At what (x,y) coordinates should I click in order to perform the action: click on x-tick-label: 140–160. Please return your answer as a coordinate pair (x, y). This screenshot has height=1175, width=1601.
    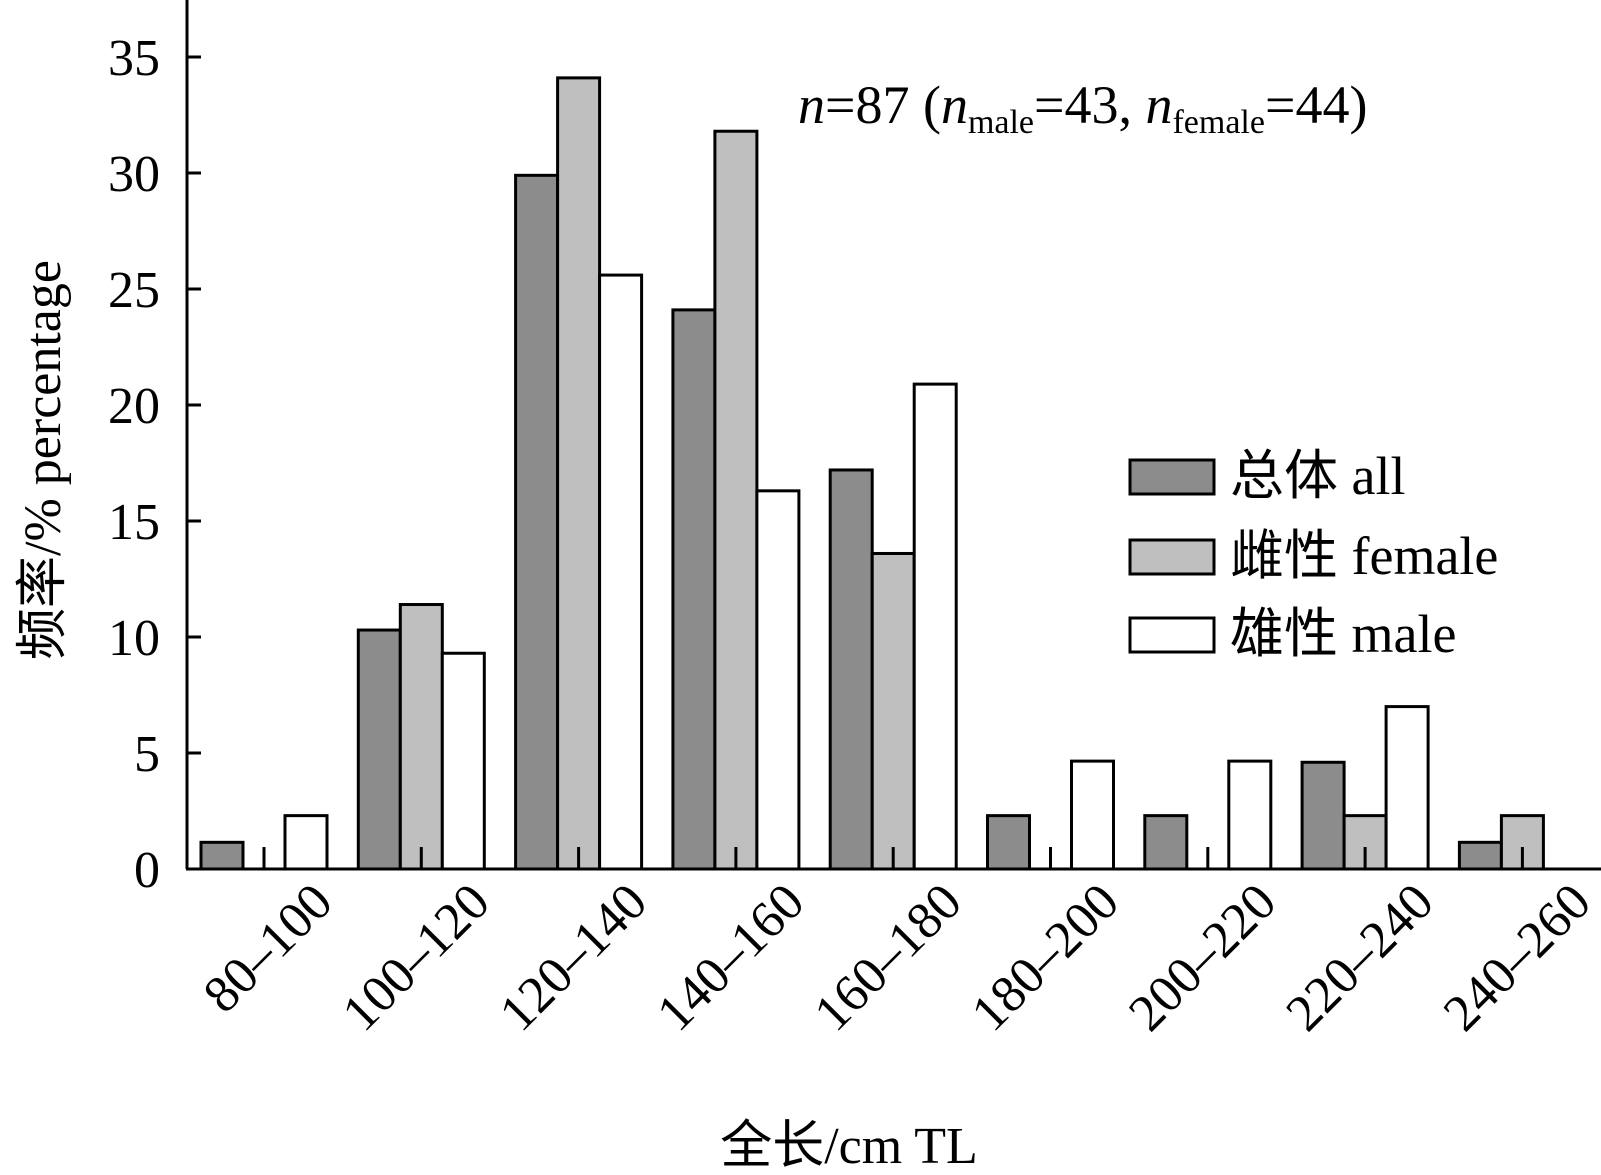
    Looking at the image, I should click on (730, 957).